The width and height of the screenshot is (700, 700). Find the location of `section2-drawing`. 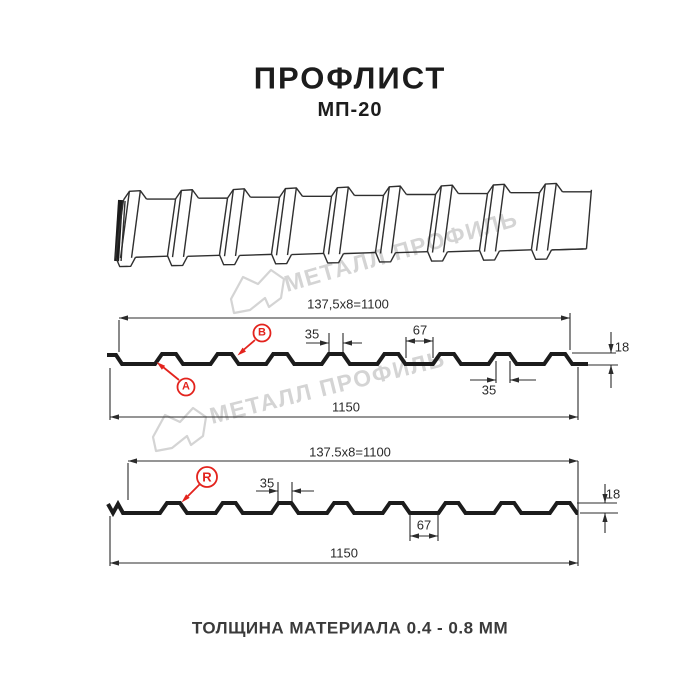

section2-drawing is located at coordinates (362, 512).